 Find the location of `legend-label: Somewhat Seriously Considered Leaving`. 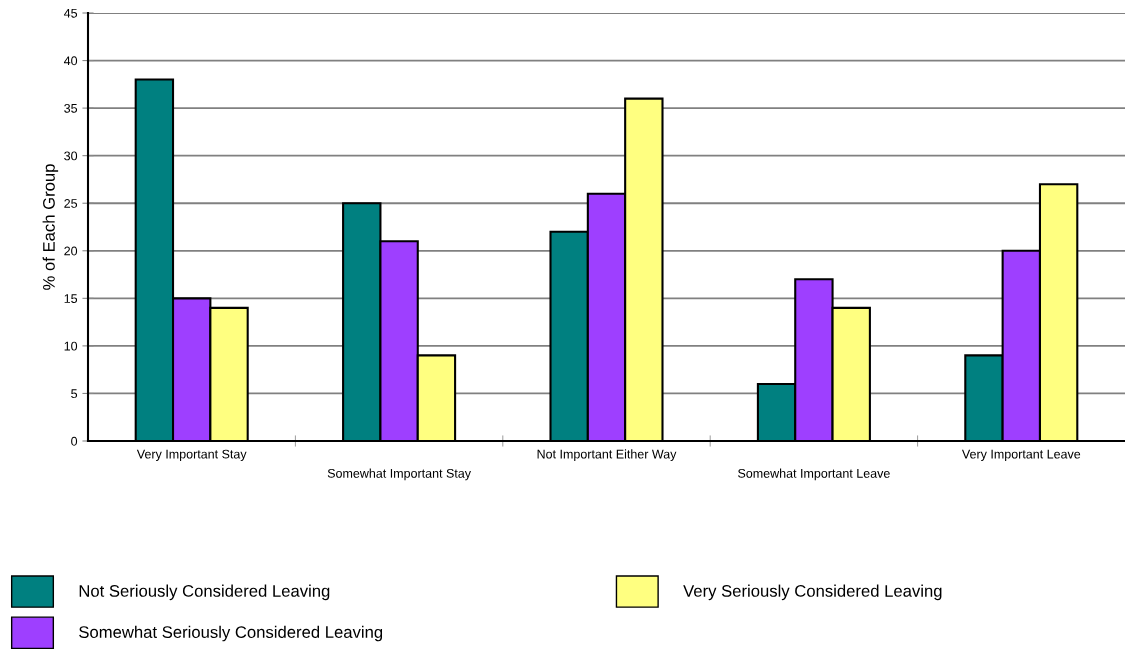

legend-label: Somewhat Seriously Considered Leaving is located at coordinates (231, 633).